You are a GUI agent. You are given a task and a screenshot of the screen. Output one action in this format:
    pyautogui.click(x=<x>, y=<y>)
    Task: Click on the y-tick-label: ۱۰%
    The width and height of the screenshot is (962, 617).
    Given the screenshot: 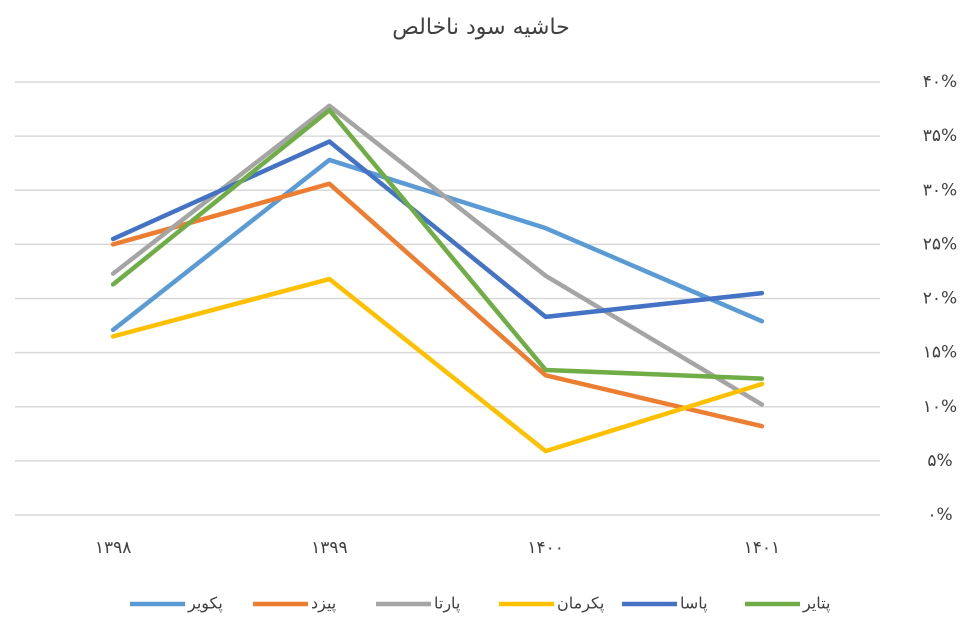 What is the action you would take?
    pyautogui.click(x=940, y=407)
    